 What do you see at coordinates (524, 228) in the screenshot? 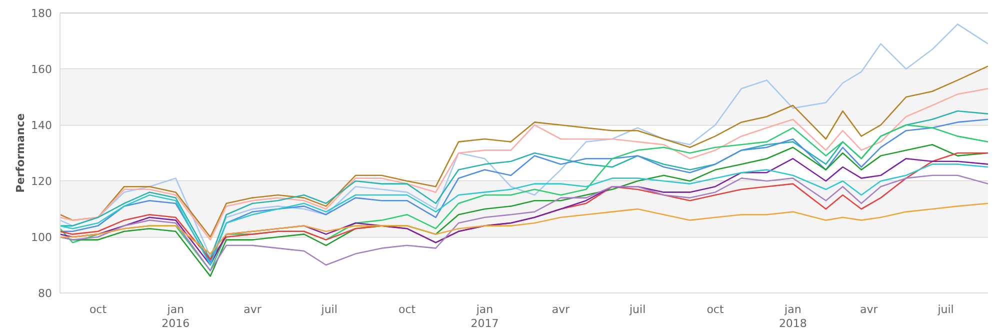
I see `line-series` at bounding box center [524, 228].